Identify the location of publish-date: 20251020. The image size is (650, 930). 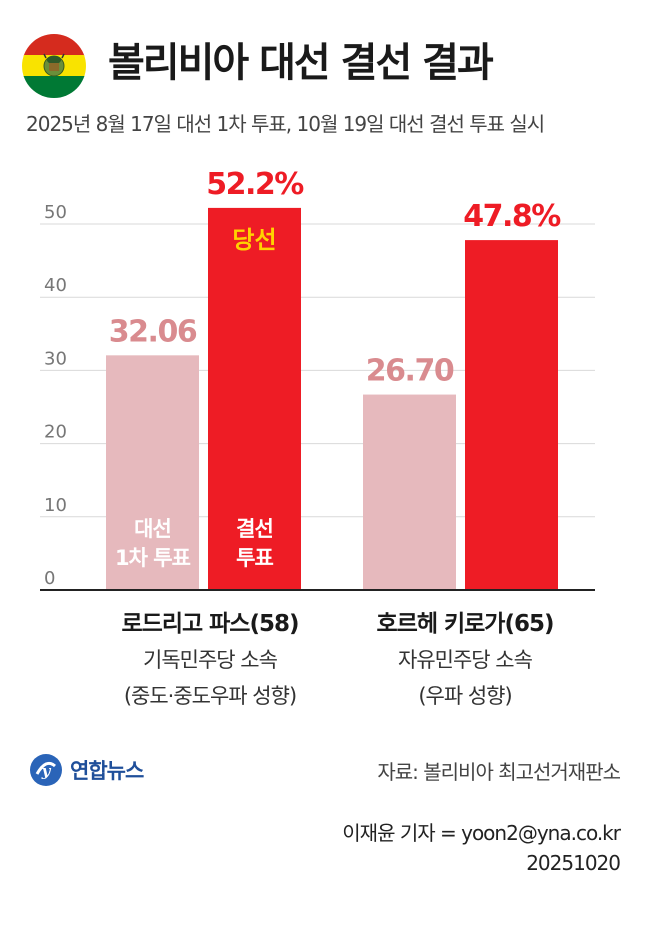
(573, 863).